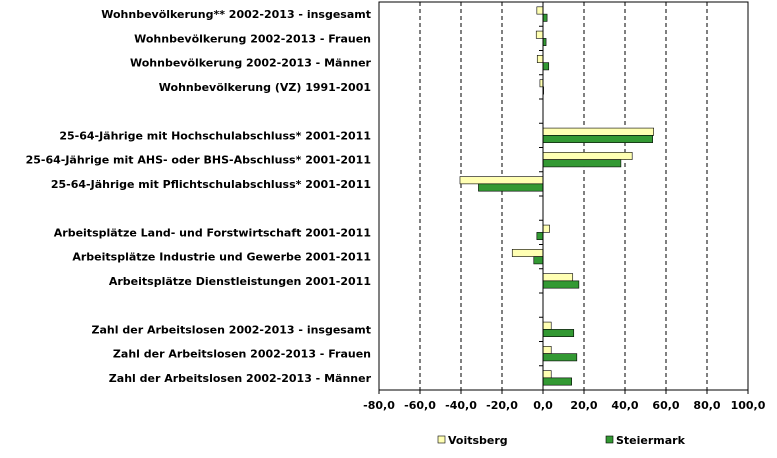 Image resolution: width=777 pixels, height=458 pixels. Describe the element at coordinates (251, 63) in the screenshot. I see `category-label: Wohnbevölkerung 2002-2013 - Männer` at that location.